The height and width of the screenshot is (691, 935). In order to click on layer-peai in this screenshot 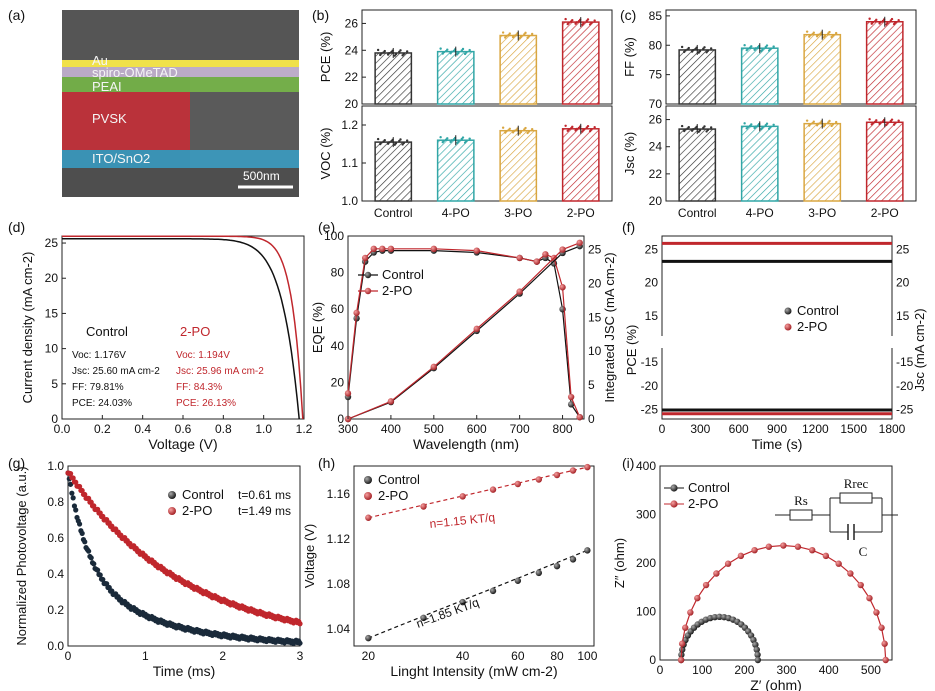, I will do `click(180, 84)`.